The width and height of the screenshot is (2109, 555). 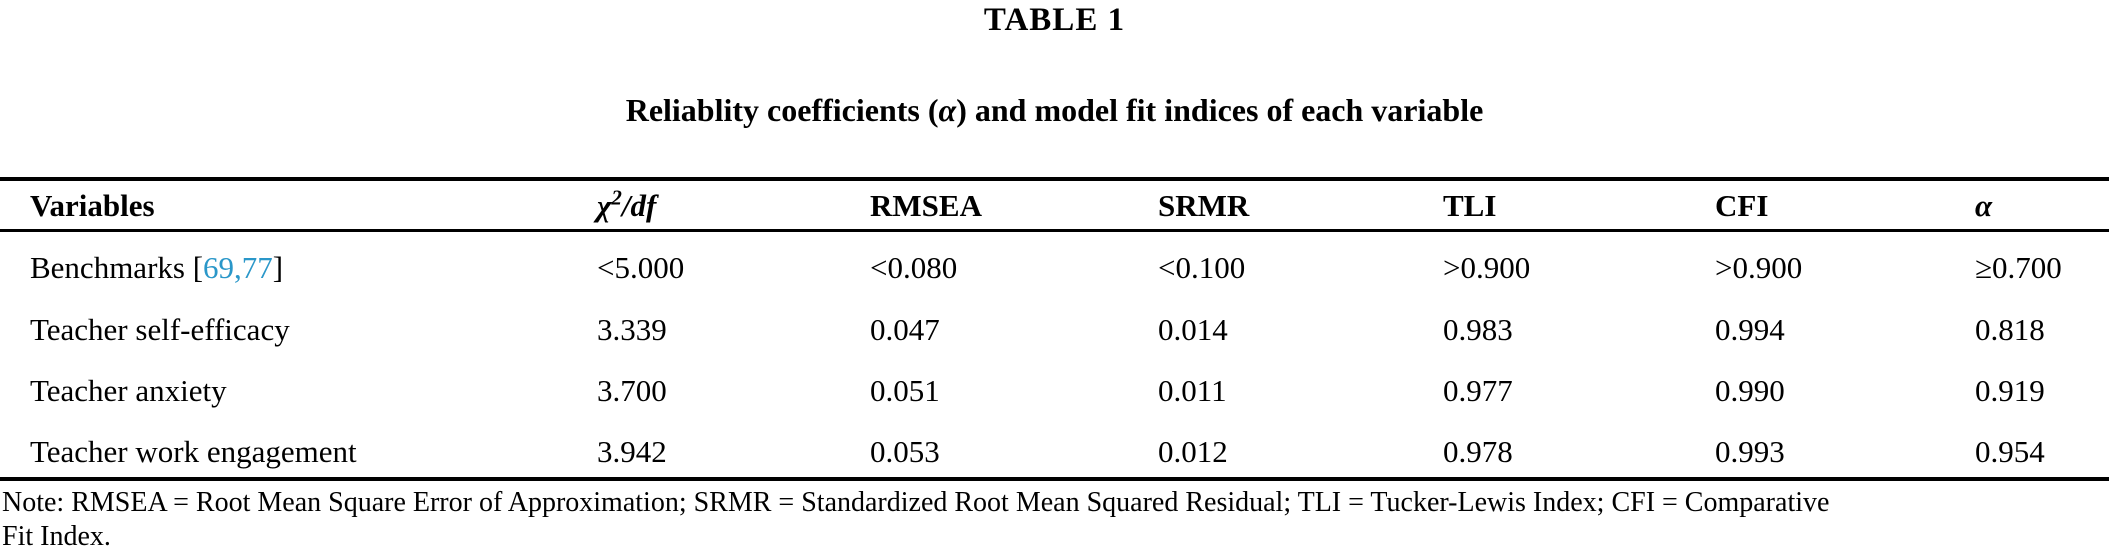 What do you see at coordinates (1750, 451) in the screenshot?
I see `cell-value: 0.993` at bounding box center [1750, 451].